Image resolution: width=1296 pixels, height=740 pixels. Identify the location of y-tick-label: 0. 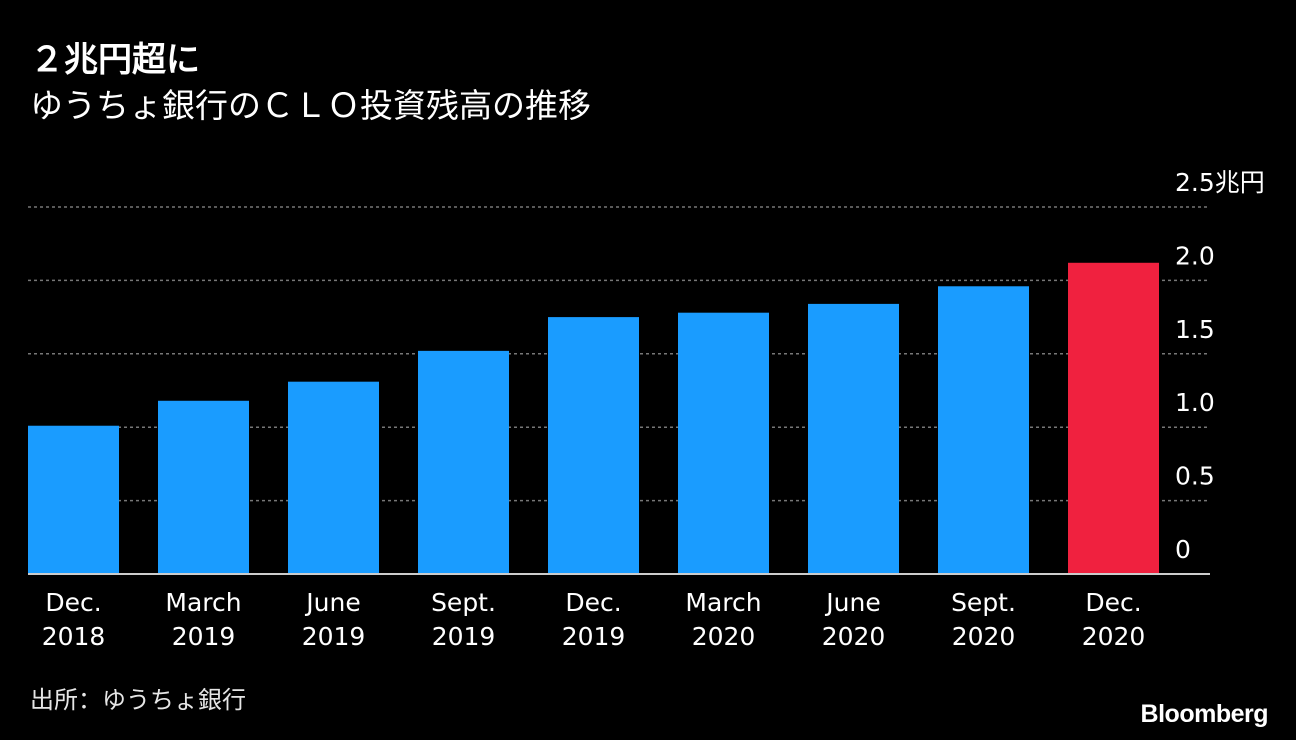
(1183, 549).